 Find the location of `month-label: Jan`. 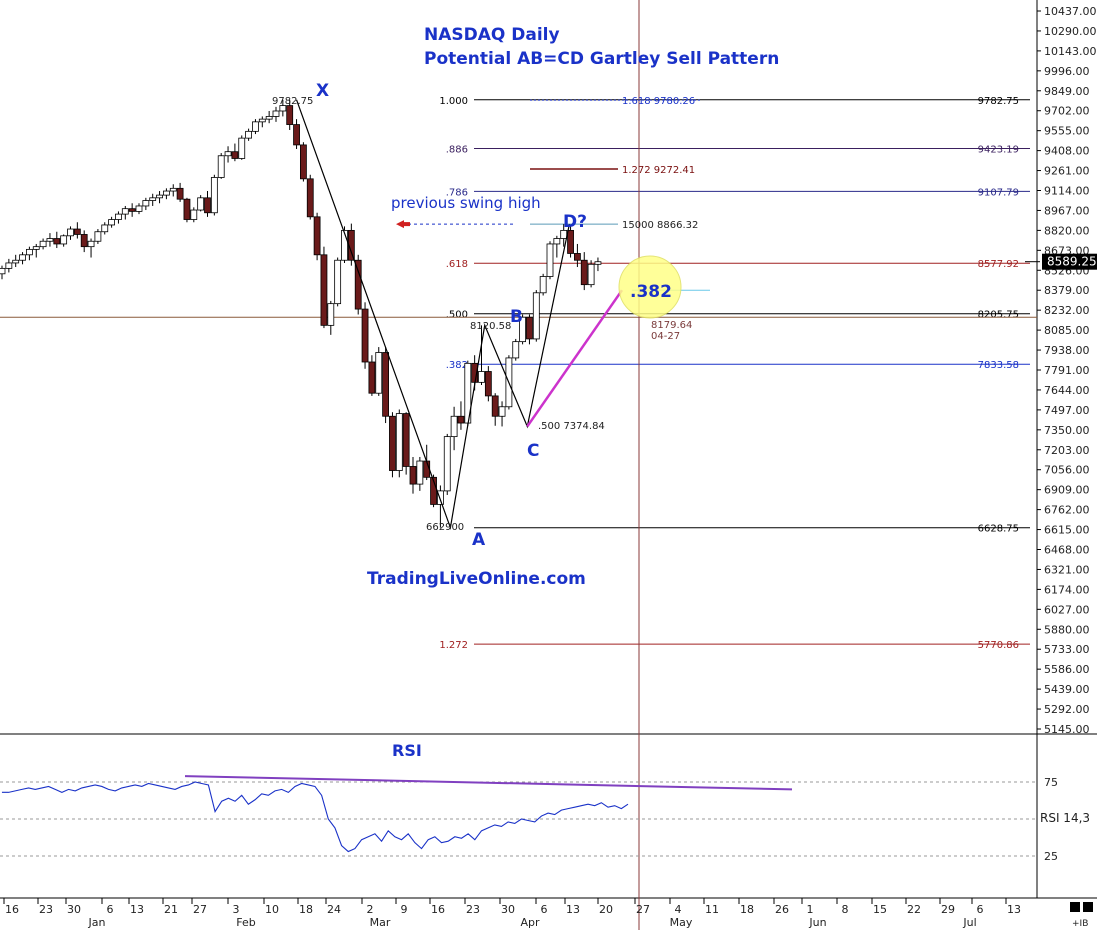

month-label: Jan is located at coordinates (97, 922).